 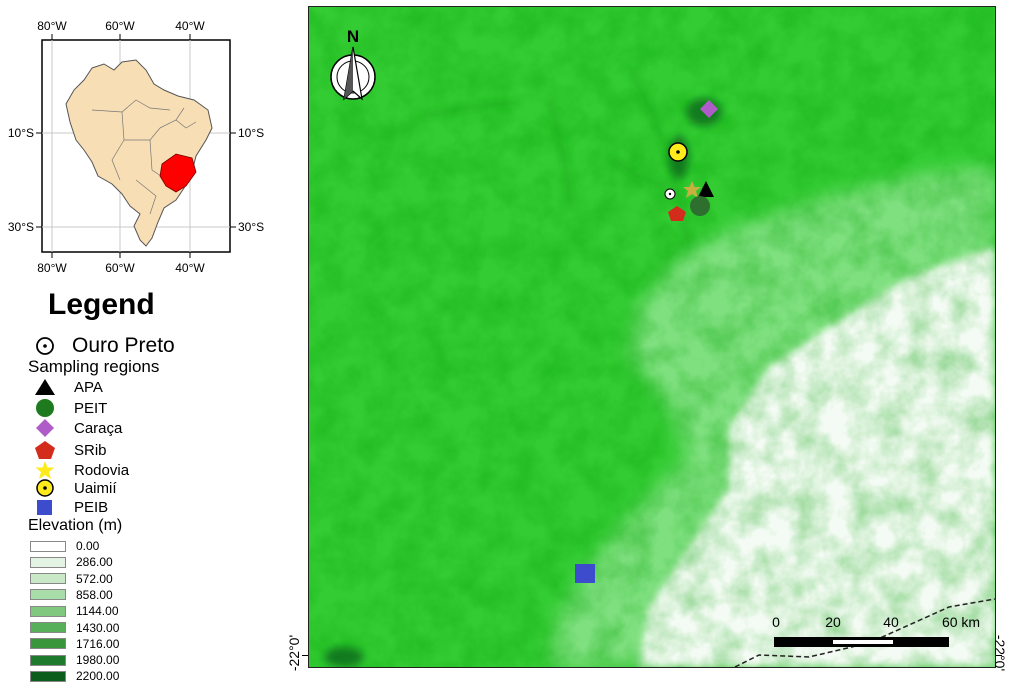 What do you see at coordinates (45, 470) in the screenshot?
I see `star-icon` at bounding box center [45, 470].